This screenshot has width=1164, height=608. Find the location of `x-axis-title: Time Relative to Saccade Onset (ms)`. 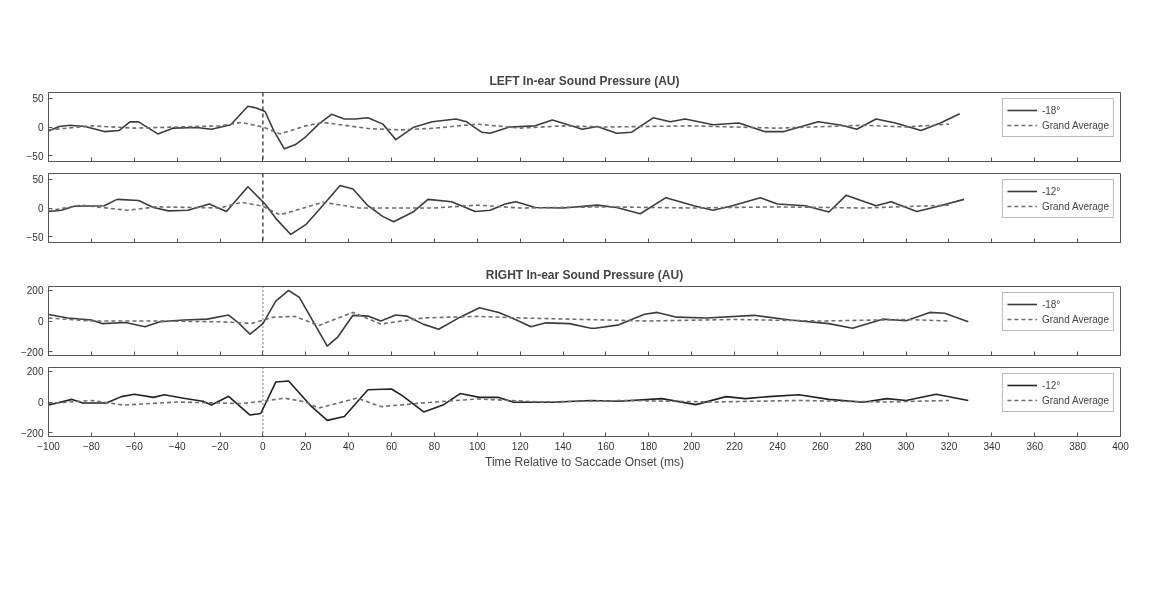

x-axis-title: Time Relative to Saccade Onset (ms) is located at coordinates (584, 461).